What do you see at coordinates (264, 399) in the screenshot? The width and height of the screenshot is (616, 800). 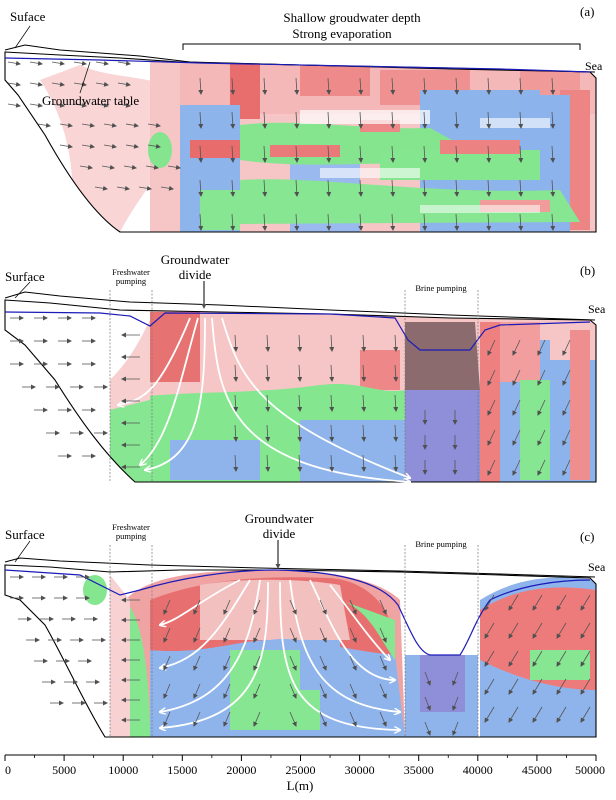 I see `panel-b-streamlines` at bounding box center [264, 399].